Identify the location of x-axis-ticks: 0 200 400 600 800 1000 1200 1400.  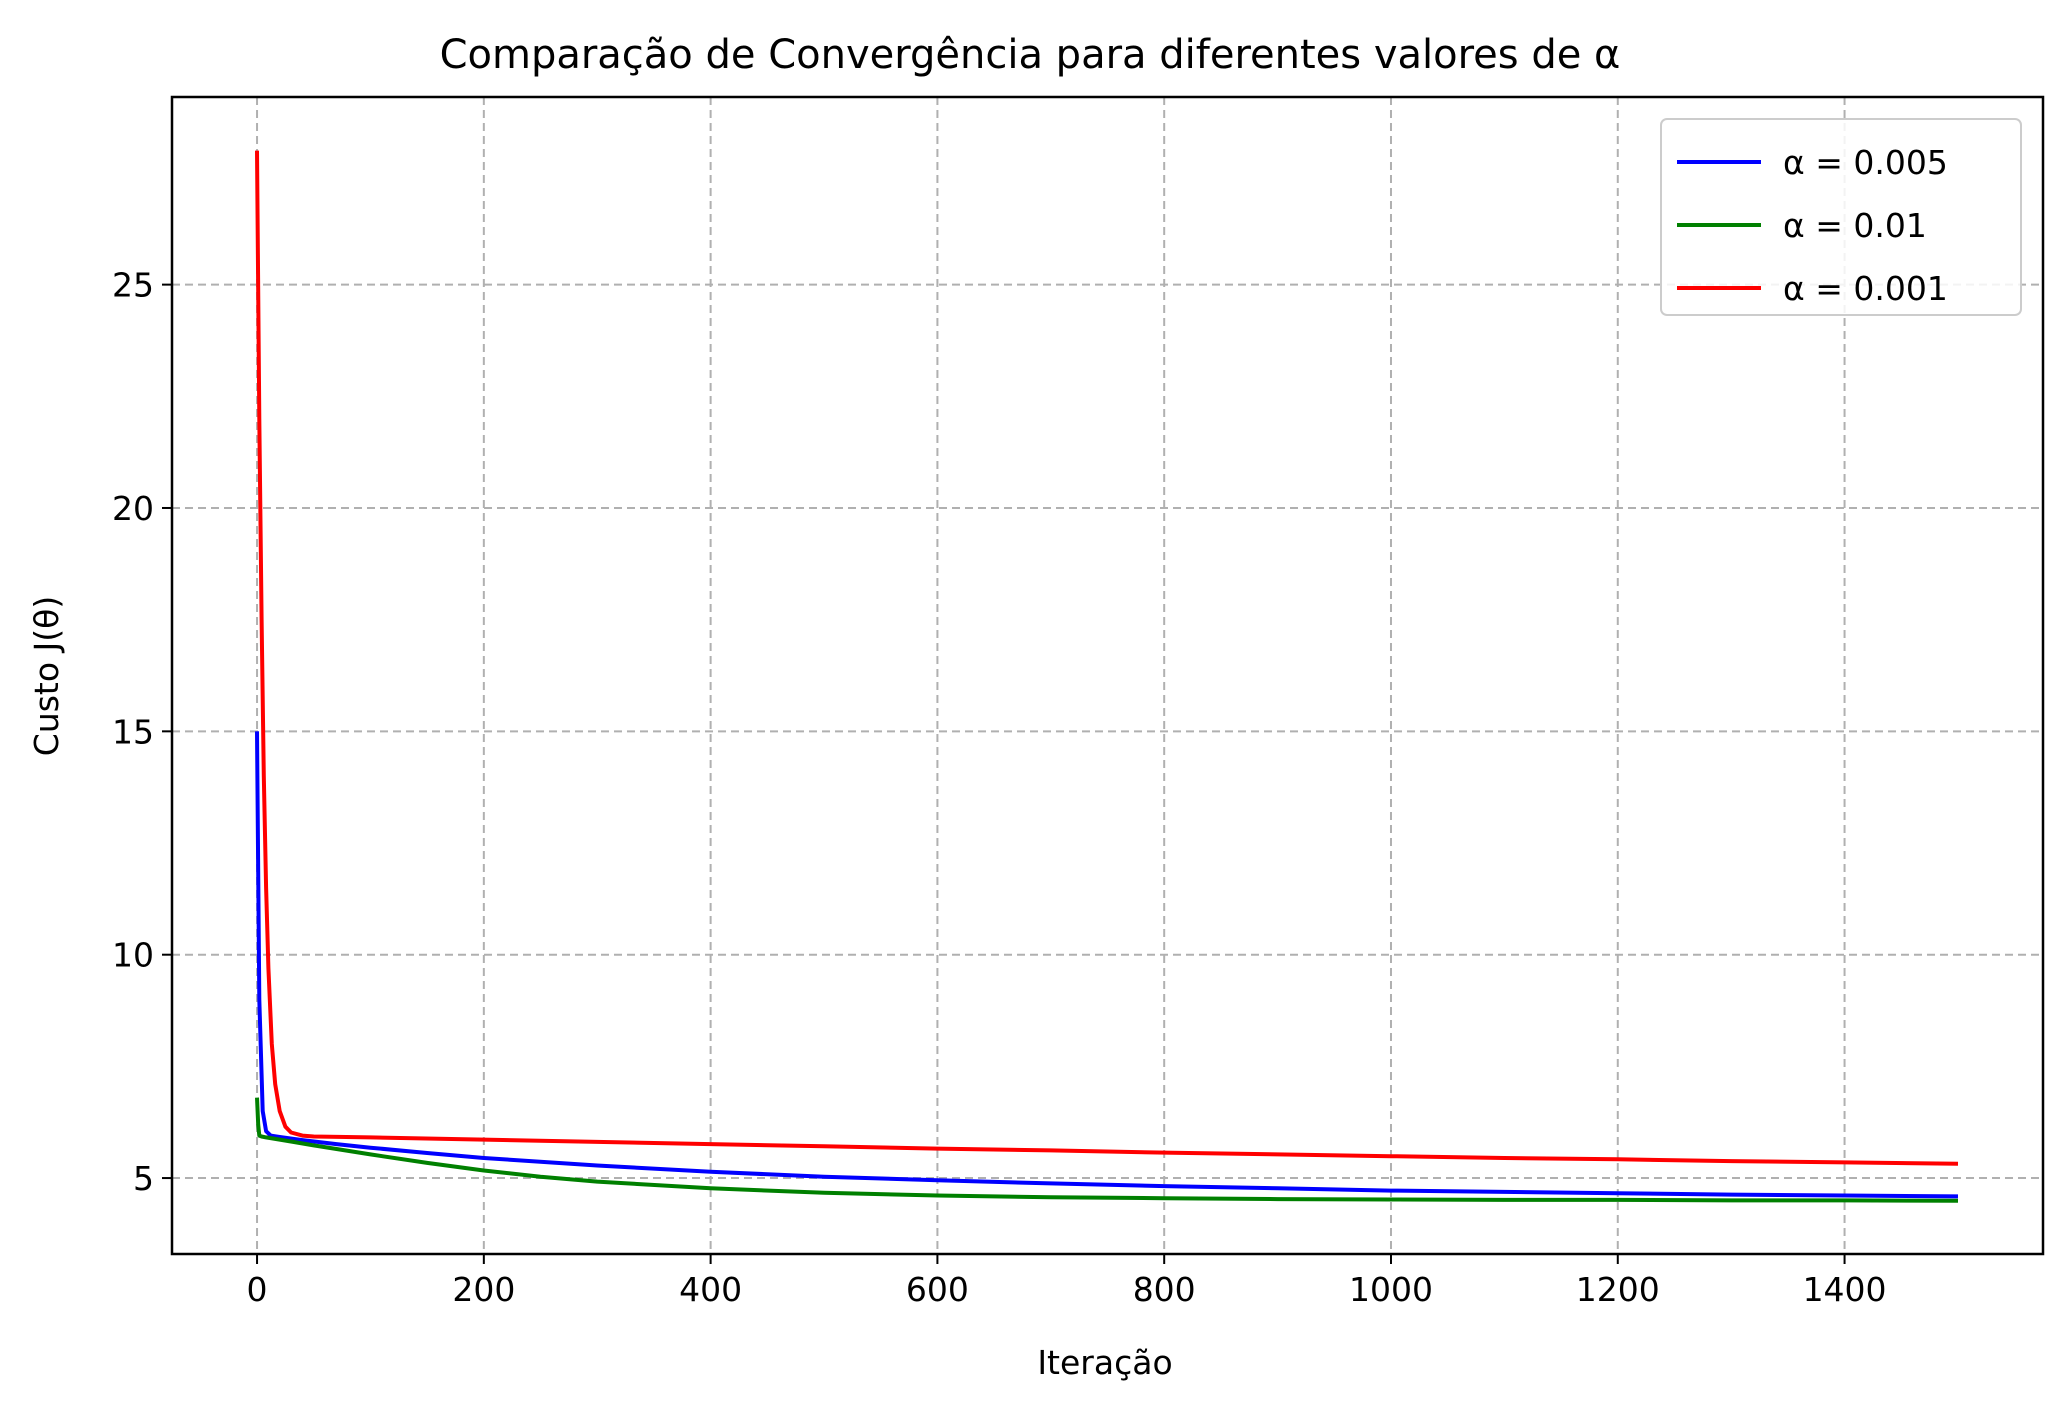
(1067, 1281).